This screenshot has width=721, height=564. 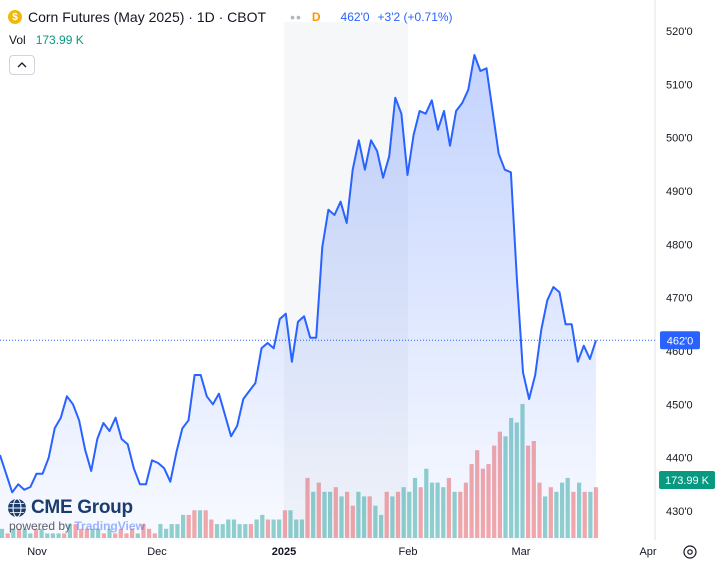 What do you see at coordinates (109, 526) in the screenshot?
I see `tradingview-label: TradingView` at bounding box center [109, 526].